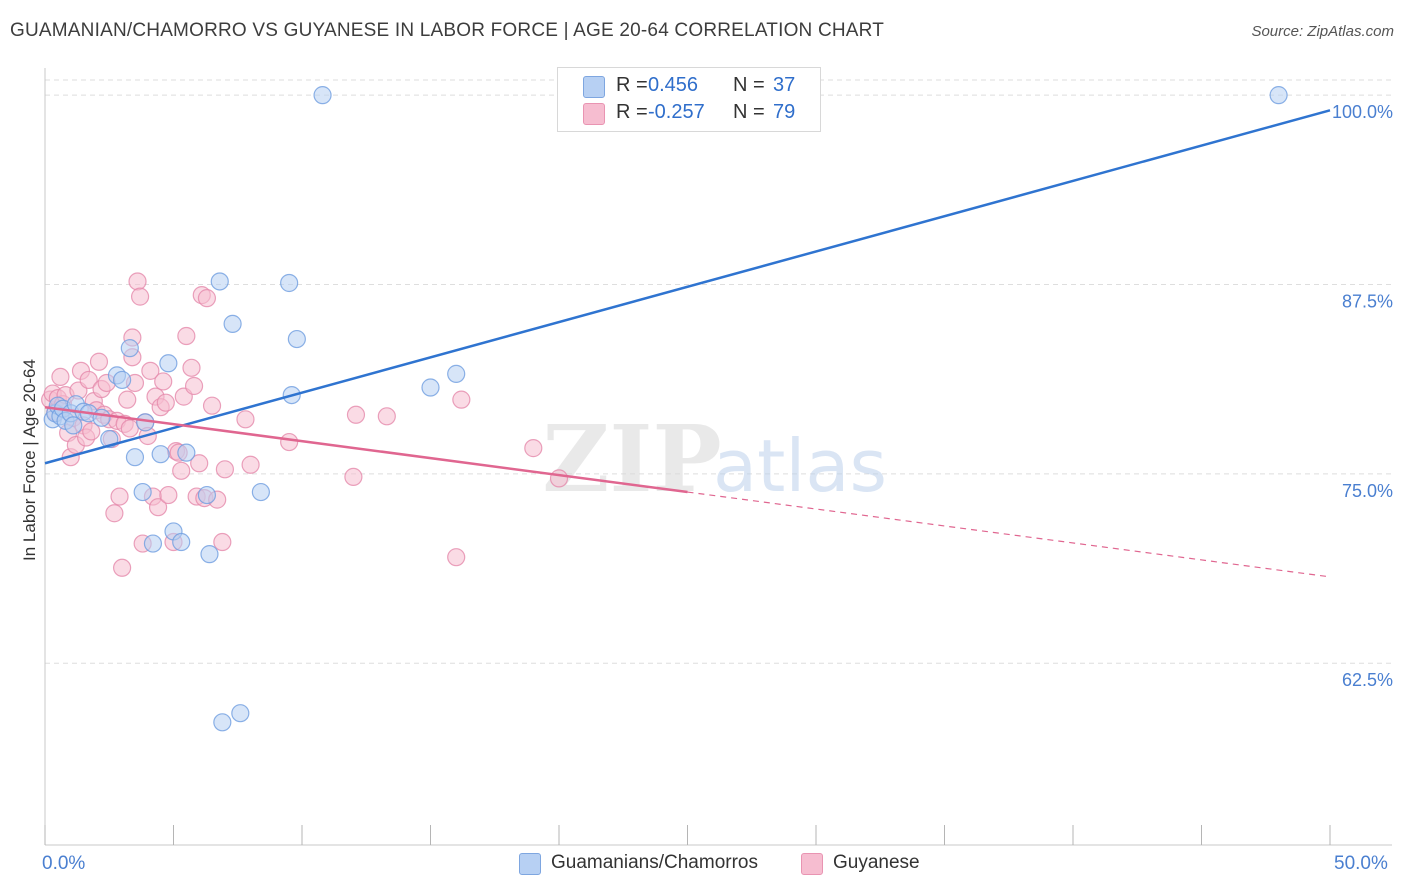 This screenshot has height=892, width=1406. I want to click on y-tick-label: 75.0%, so click(1367, 491).